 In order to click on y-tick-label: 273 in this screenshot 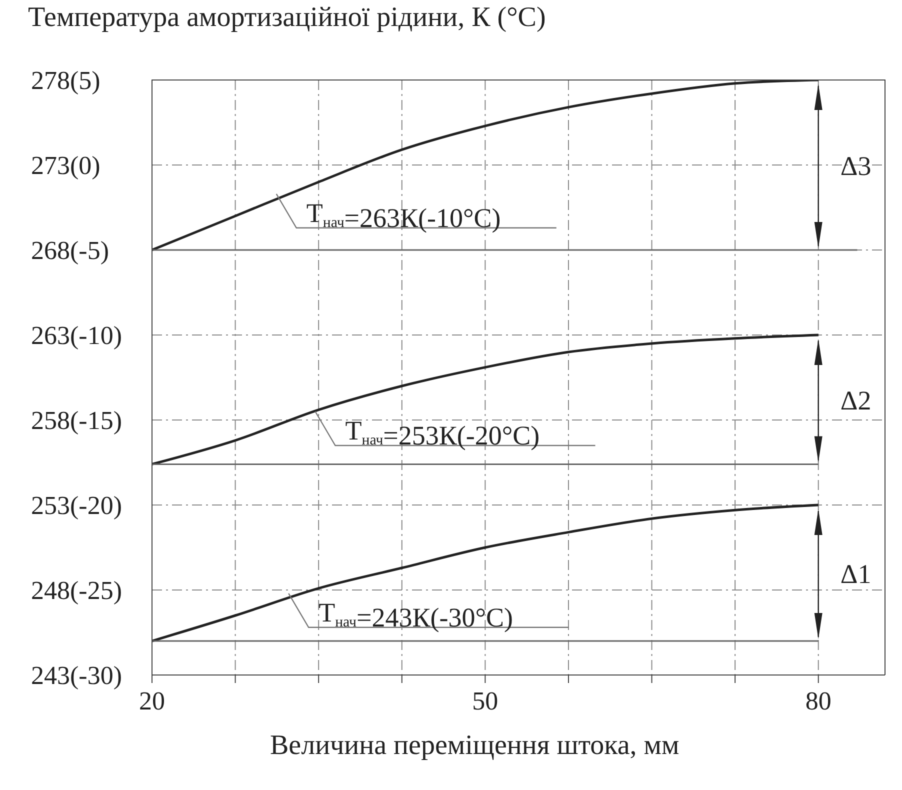, I will do `click(50, 165)`.